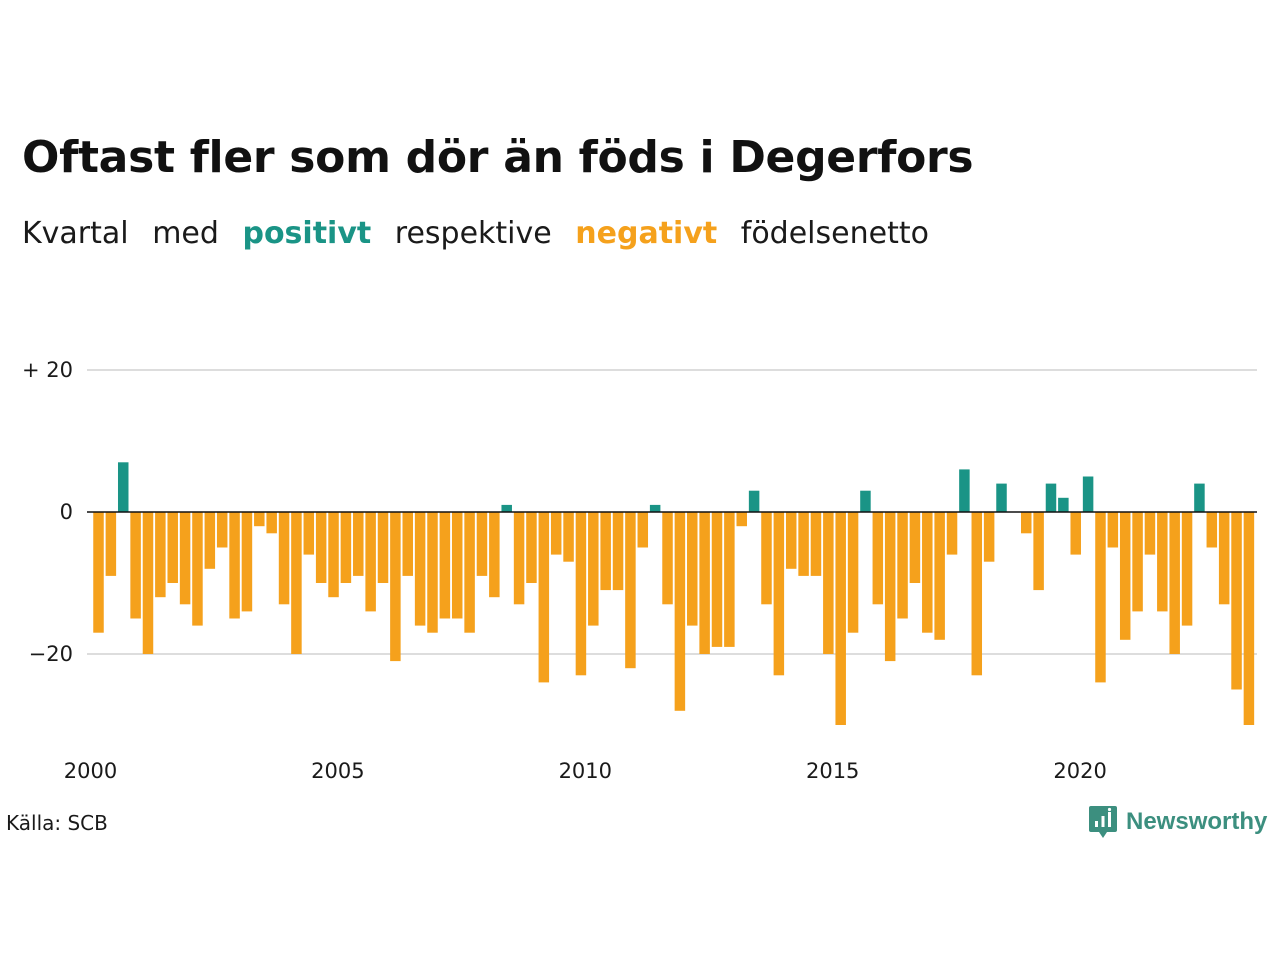  Describe the element at coordinates (57, 823) in the screenshot. I see `source-label: Källa: SCB` at that location.